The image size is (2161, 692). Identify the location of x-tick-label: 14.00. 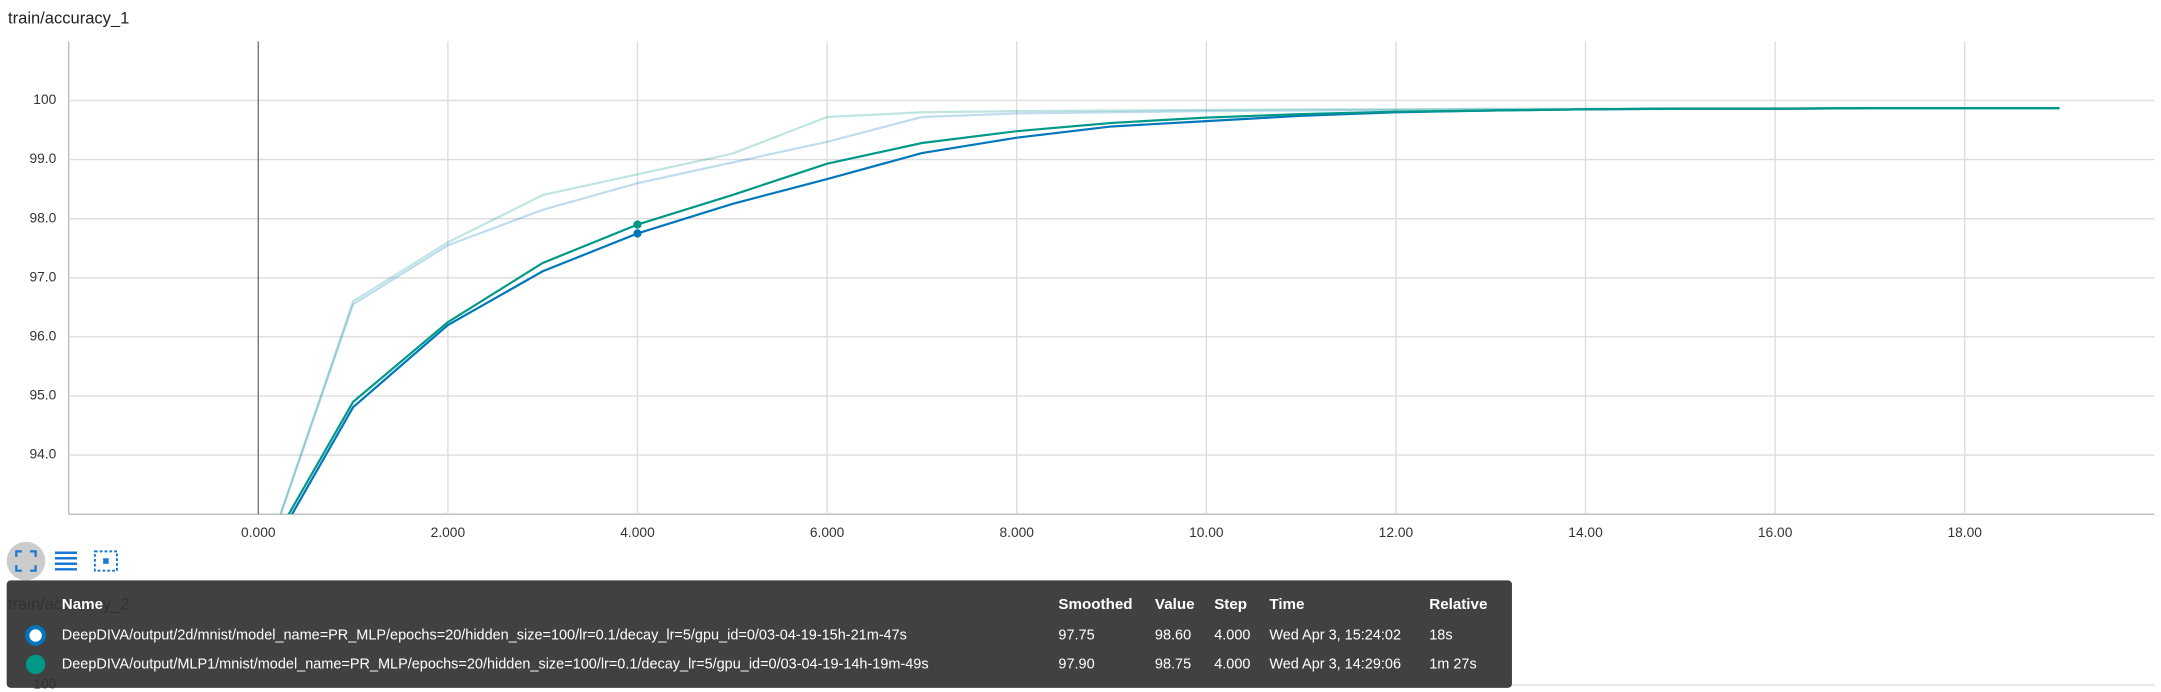
(1585, 532).